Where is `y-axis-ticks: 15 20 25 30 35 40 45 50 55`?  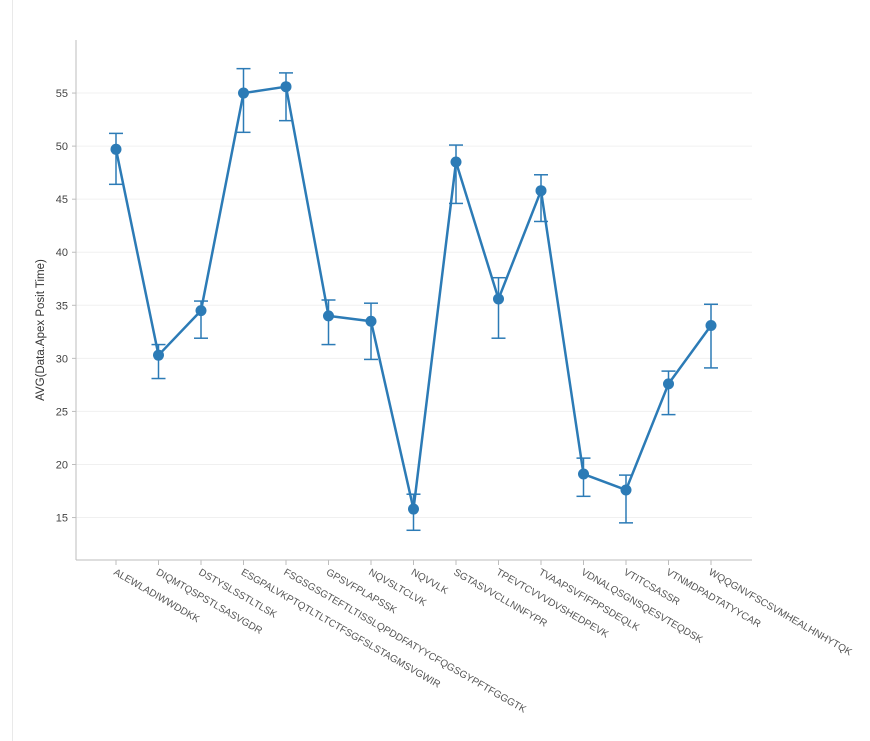 y-axis-ticks: 15 20 25 30 35 40 45 50 55 is located at coordinates (66, 306).